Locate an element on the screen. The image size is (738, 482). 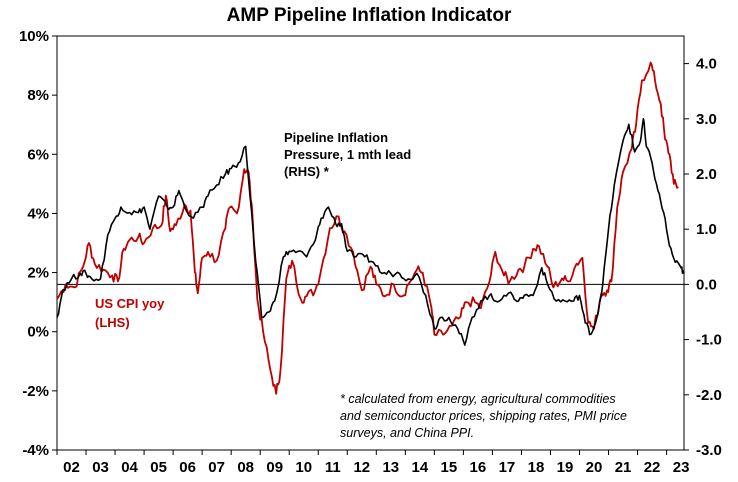
left-axis-ticks: -4% -2% 0% 2% 4% 6% 8% 10% is located at coordinates (38, 243).